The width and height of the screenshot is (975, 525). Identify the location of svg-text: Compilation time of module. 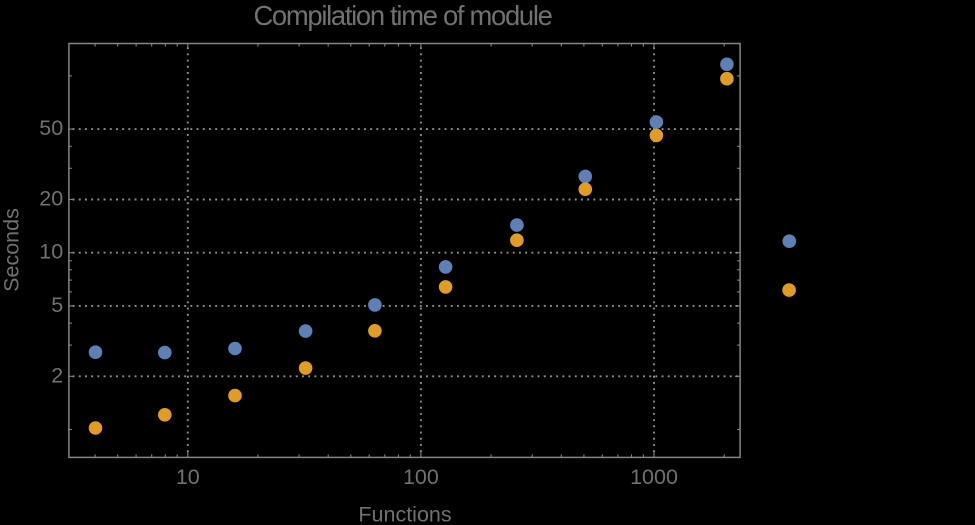
(402, 15).